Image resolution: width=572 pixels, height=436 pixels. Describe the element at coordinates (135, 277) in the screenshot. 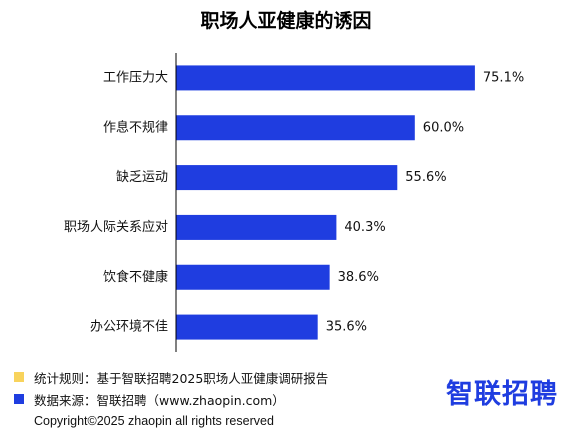

I see `category-label-4: 饮食不健康` at that location.